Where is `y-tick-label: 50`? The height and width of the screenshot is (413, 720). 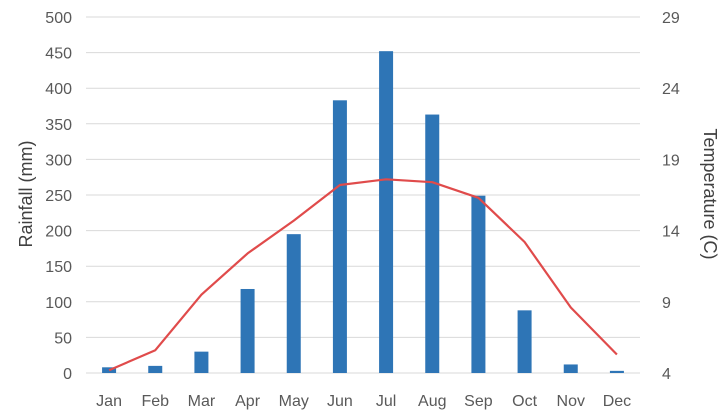
y-tick-label: 50 is located at coordinates (63, 338).